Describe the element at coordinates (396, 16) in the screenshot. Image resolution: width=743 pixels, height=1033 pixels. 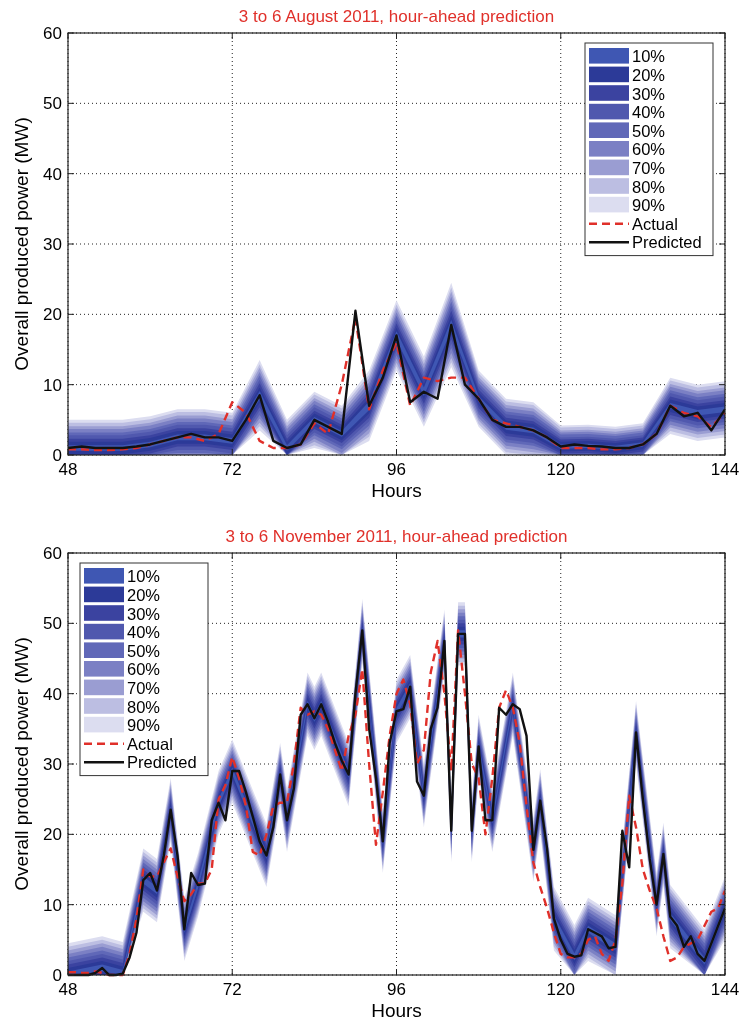
I see `chart-title: 3 to 6 August 2011, hour-ahead prediction` at that location.